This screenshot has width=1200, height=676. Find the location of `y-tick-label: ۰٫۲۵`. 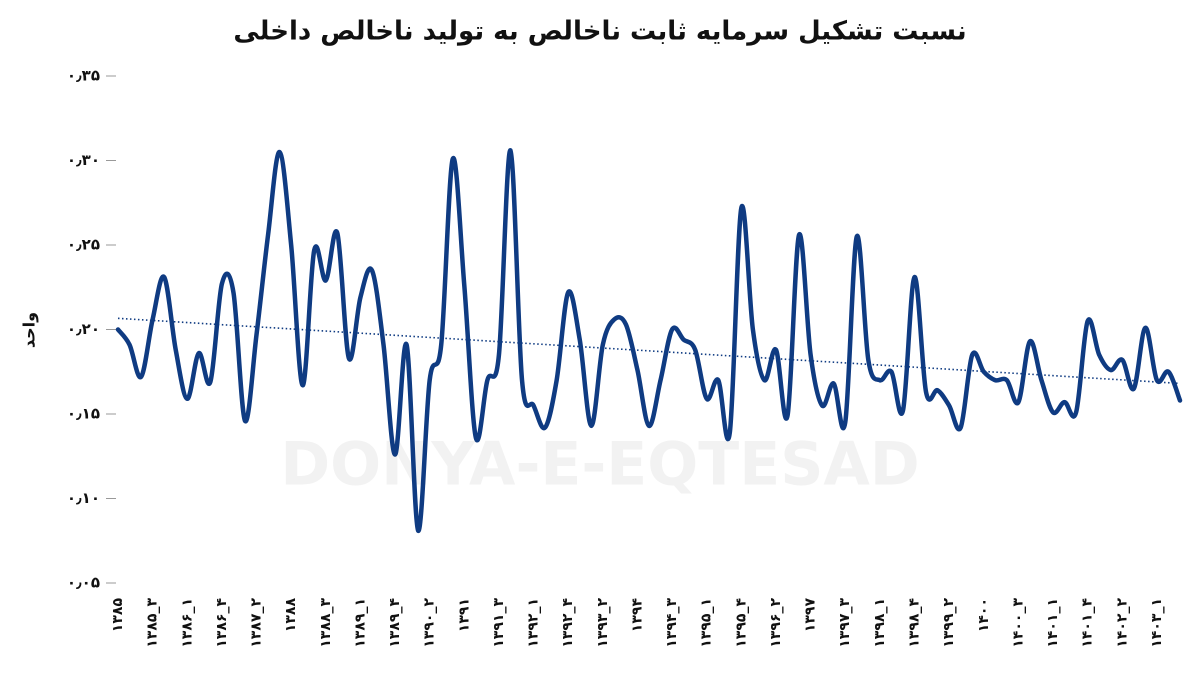

y-tick-label: ۰٫۲۵ is located at coordinates (83, 245).